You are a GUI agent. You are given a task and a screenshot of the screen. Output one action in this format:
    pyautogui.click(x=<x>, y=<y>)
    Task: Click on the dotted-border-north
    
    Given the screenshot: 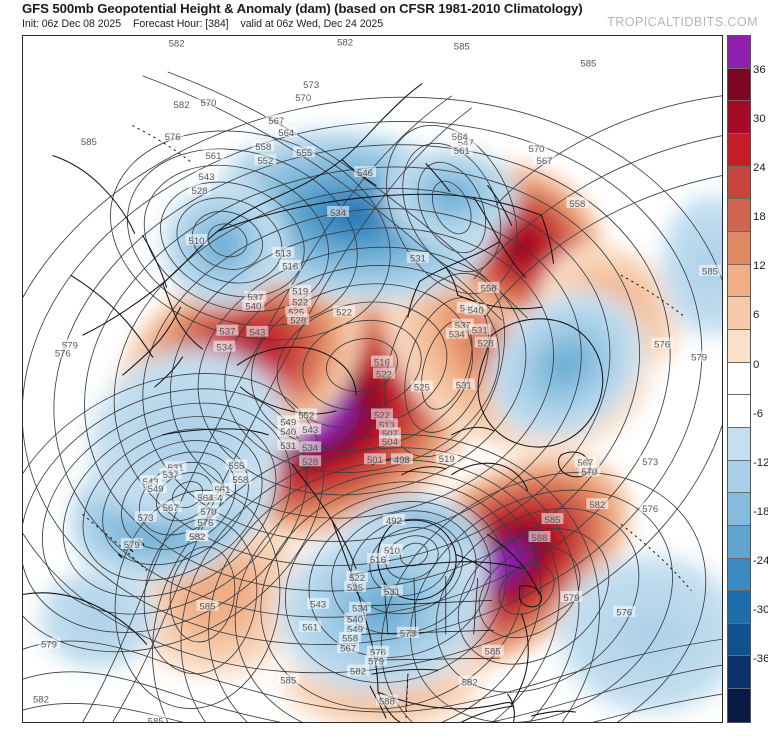 What is the action you would take?
    pyautogui.click(x=162, y=144)
    